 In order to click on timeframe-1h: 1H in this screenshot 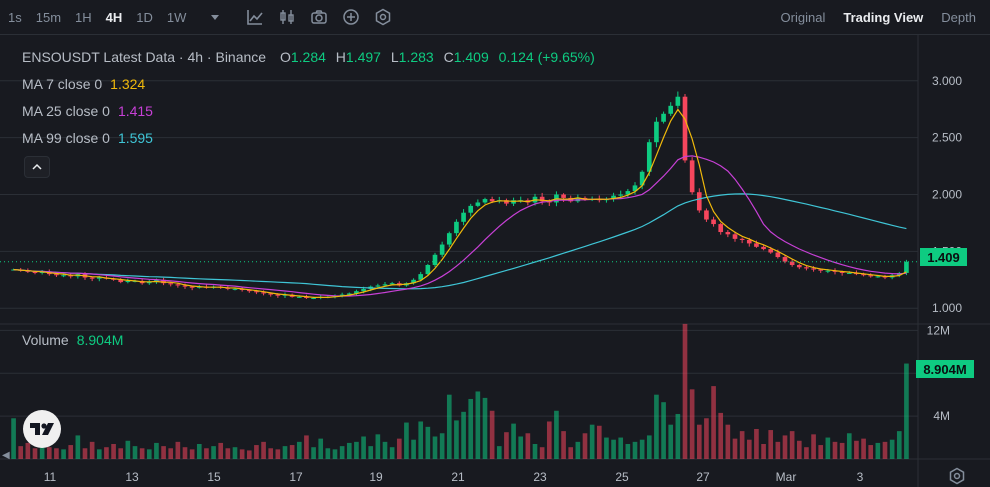, I will do `click(83, 17)`.